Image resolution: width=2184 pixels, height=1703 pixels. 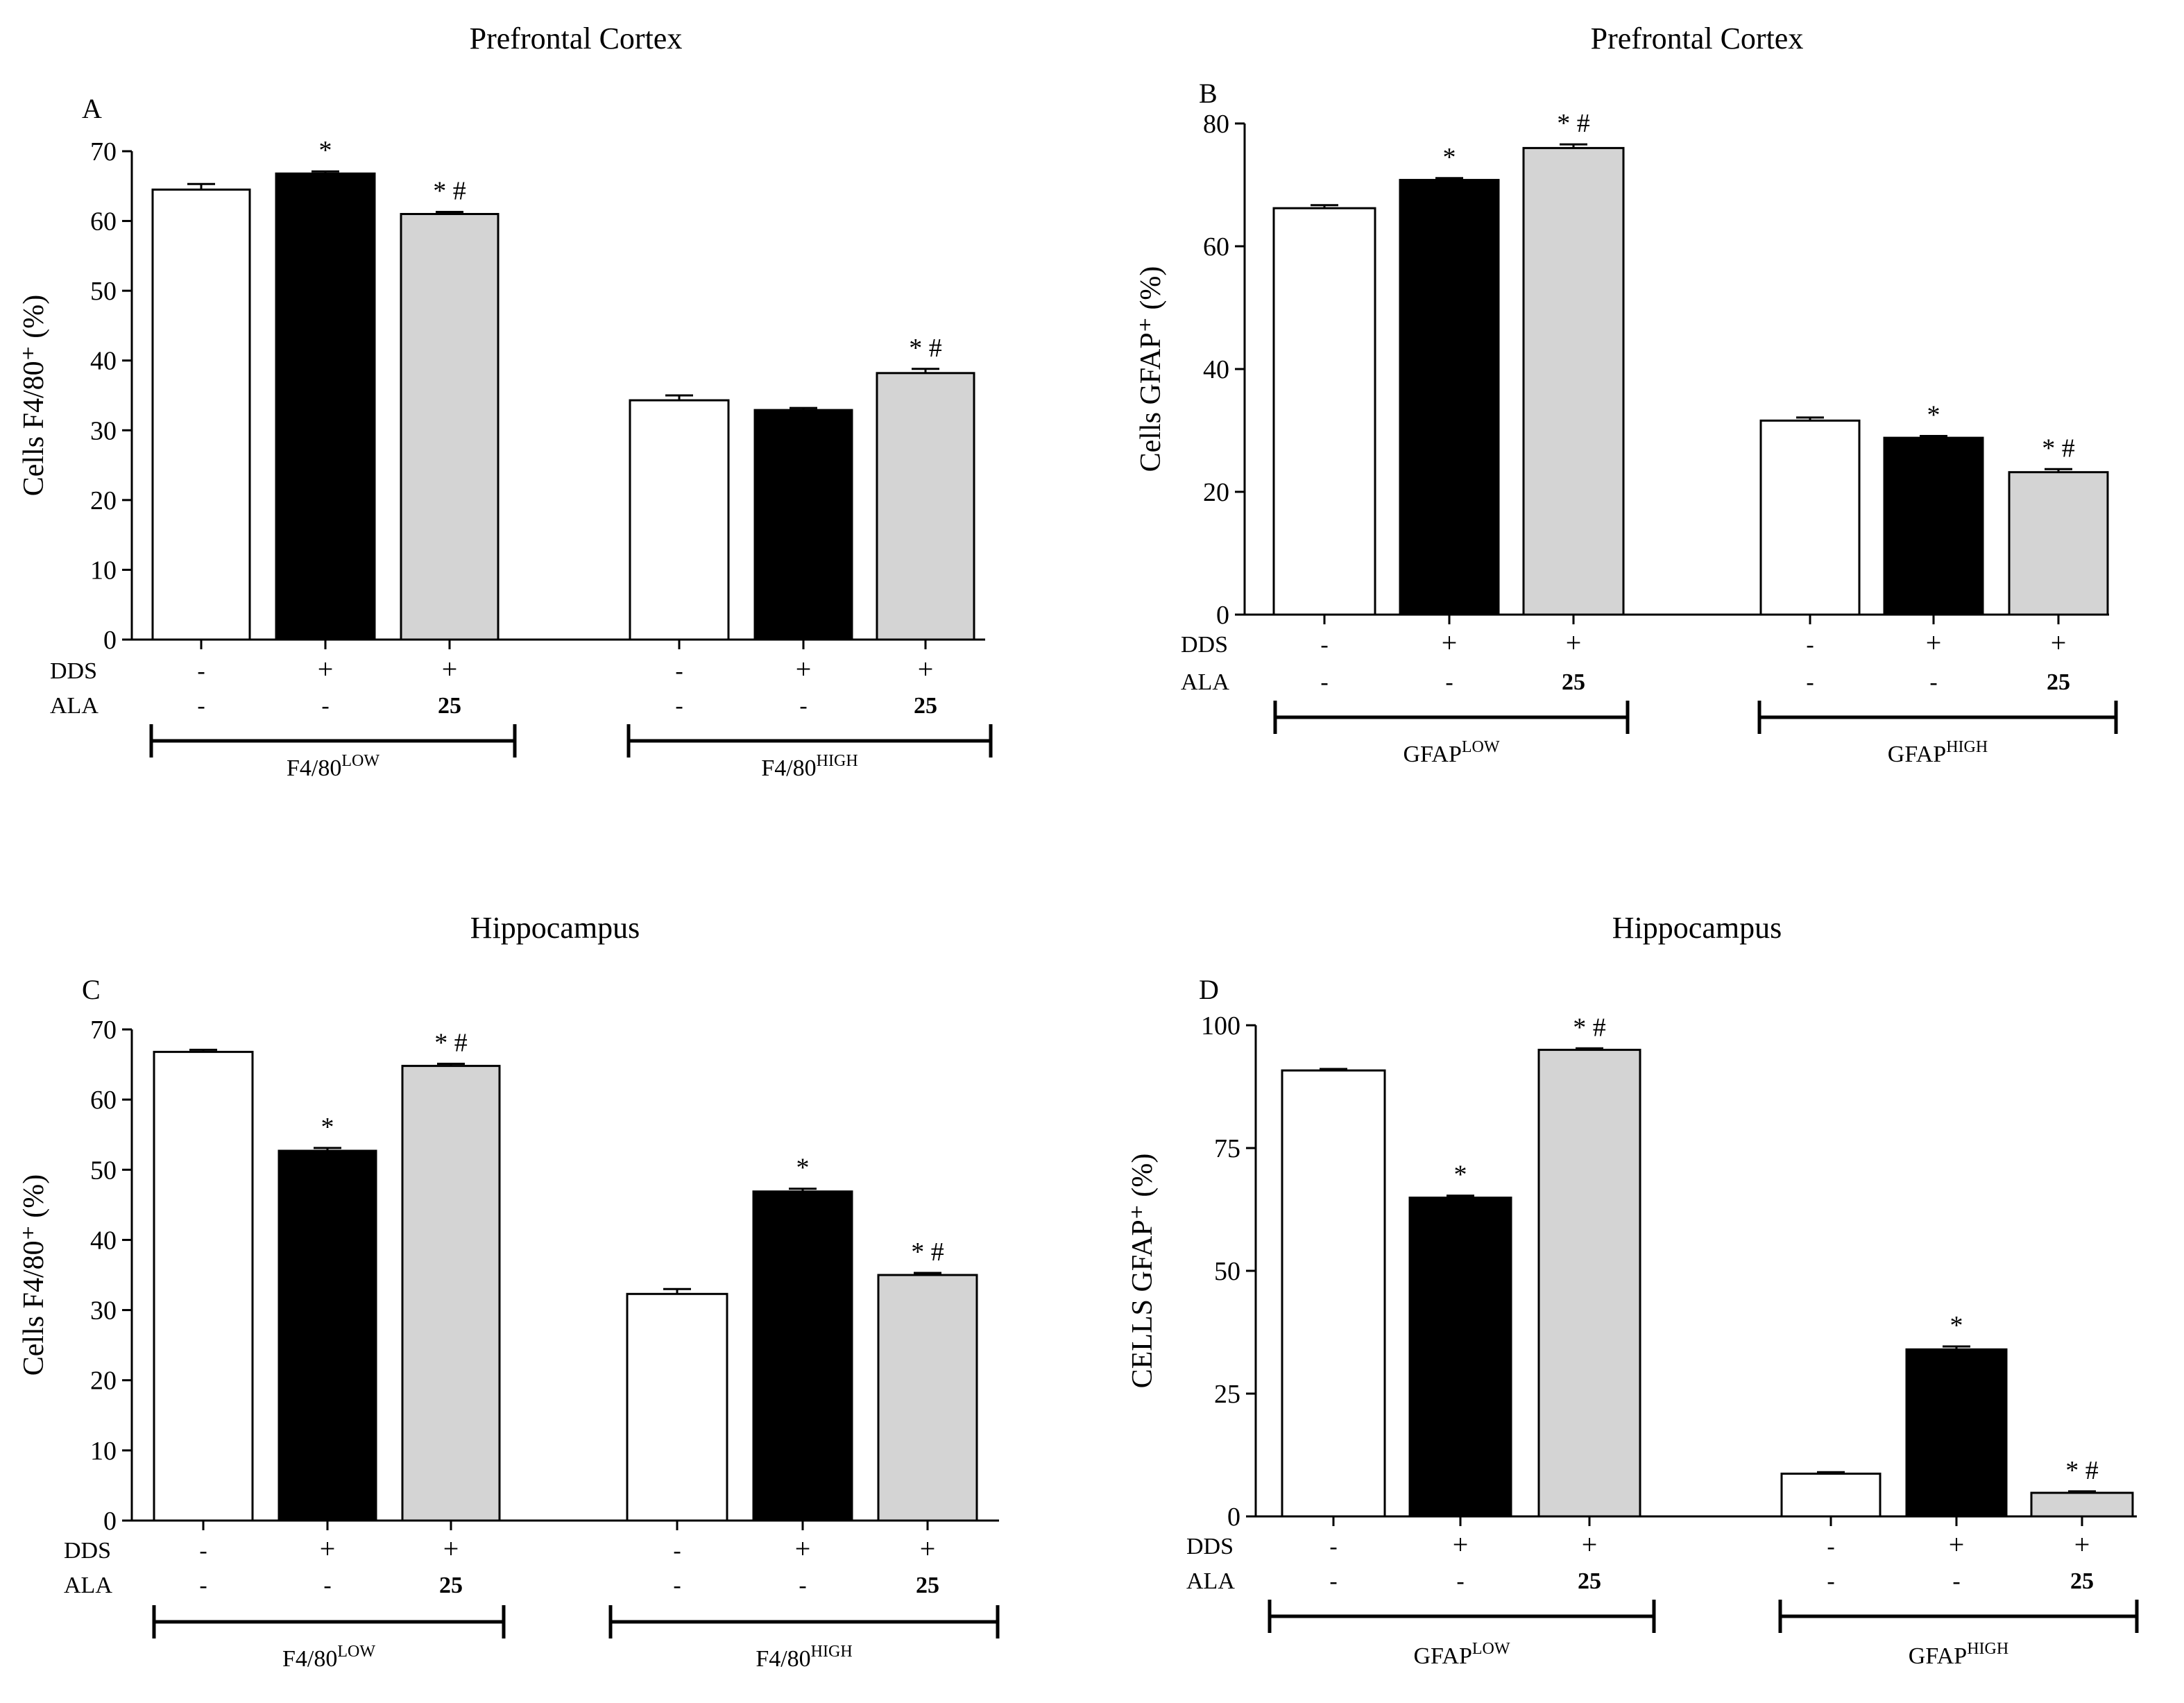 I want to click on panel-d-group-label-sup: LOW, so click(x=1491, y=1649).